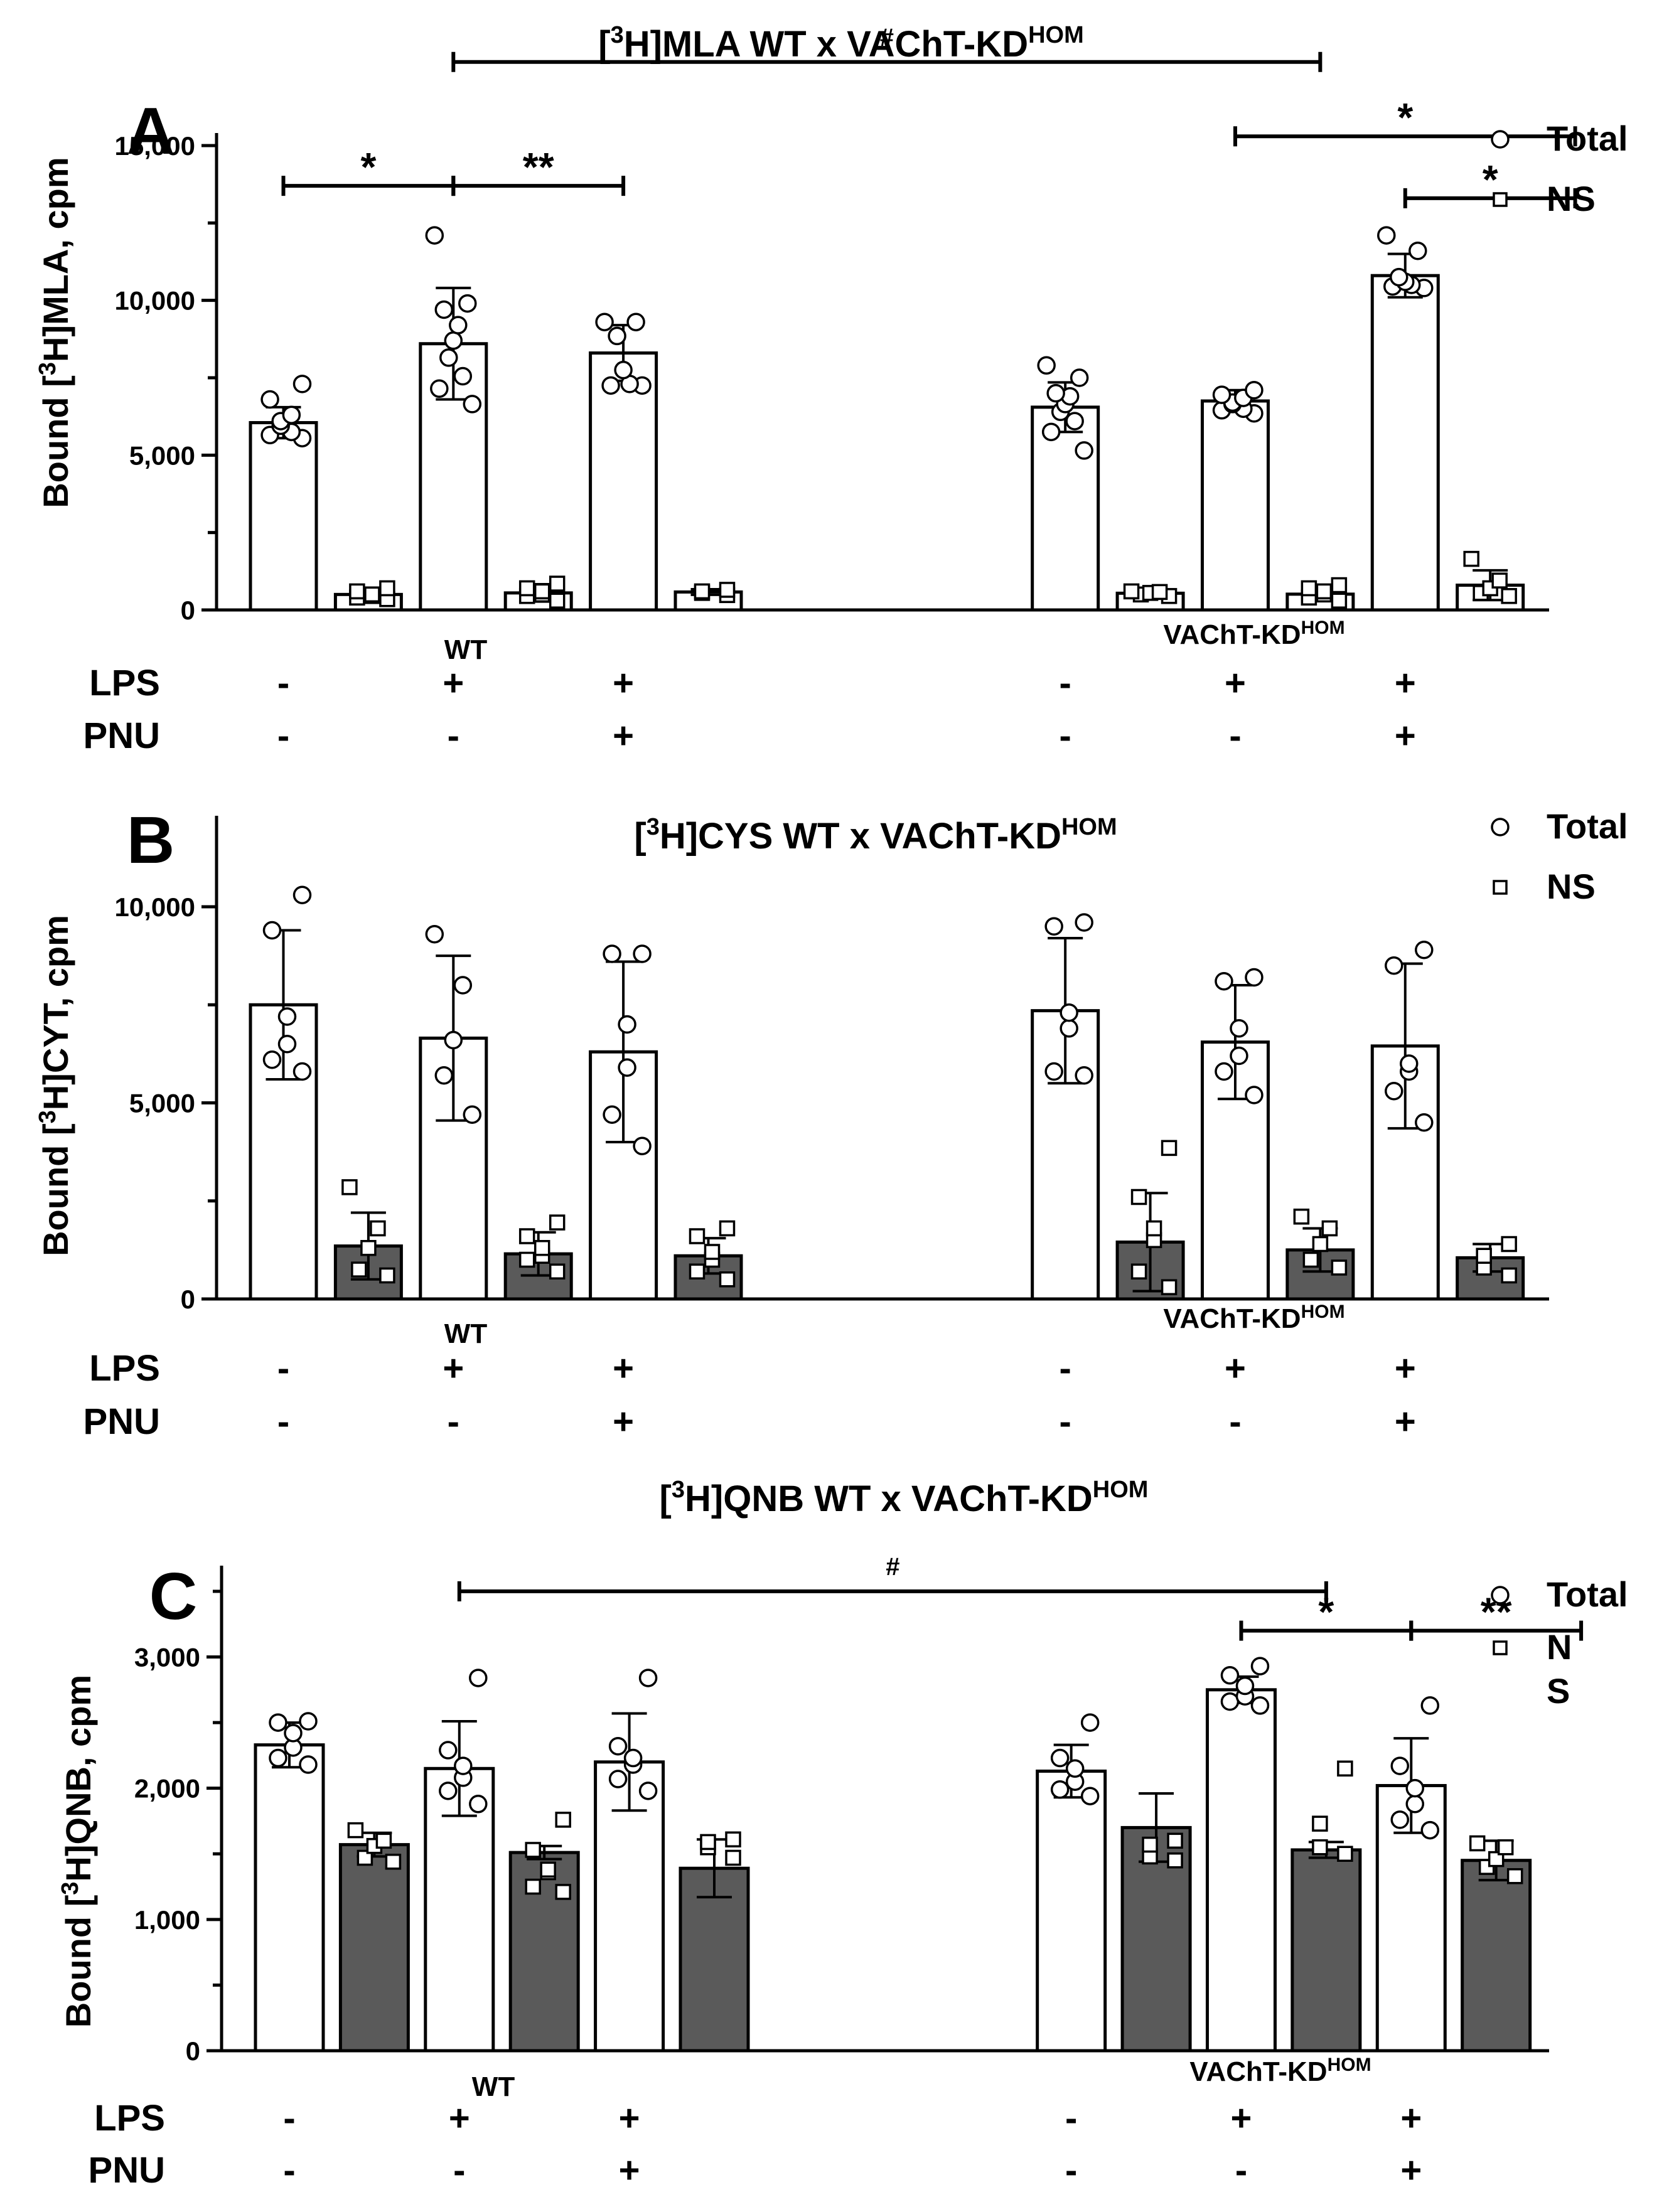 This screenshot has width=1674, height=2212. I want to click on treatment-label-pnu: PNU, so click(127, 2170).